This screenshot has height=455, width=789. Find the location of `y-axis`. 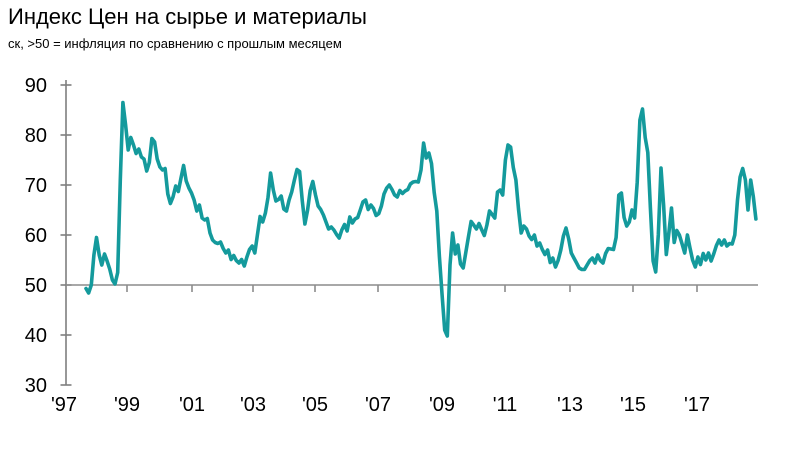

y-axis is located at coordinates (66, 233).